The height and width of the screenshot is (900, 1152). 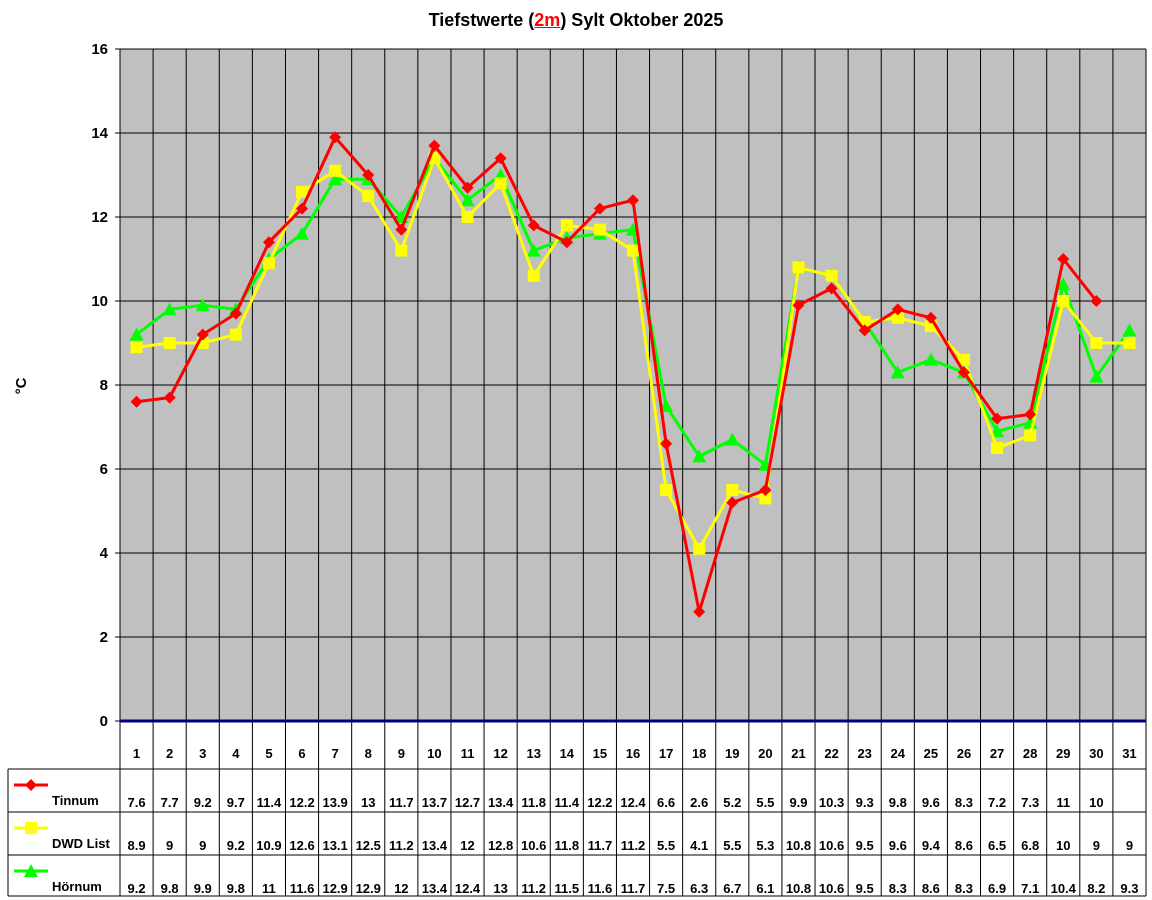 I want to click on x-category-label: 8, so click(x=368, y=753).